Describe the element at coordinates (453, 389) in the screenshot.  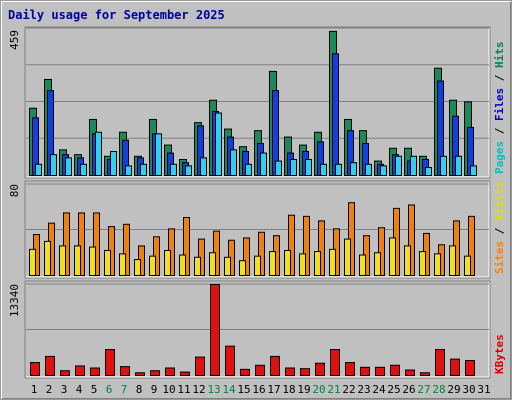
I see `x-tick-label: 29` at that location.